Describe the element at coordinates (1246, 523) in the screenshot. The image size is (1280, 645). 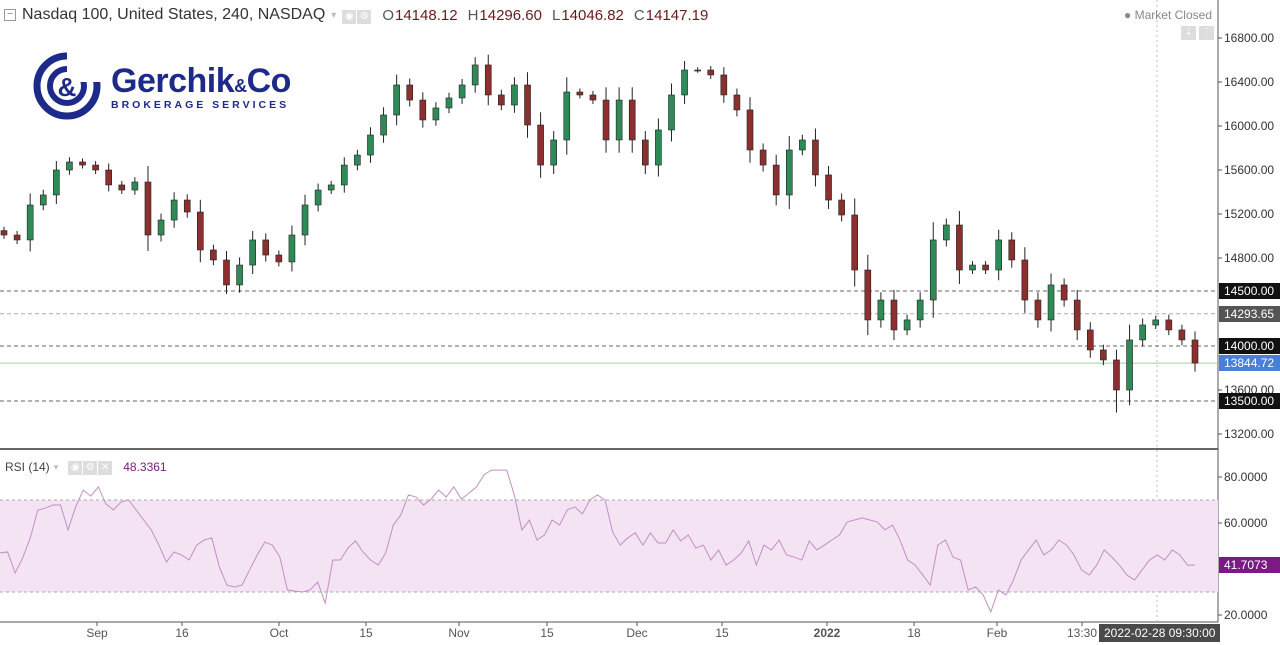
I see `rsi-tick-label: 60.0000` at that location.